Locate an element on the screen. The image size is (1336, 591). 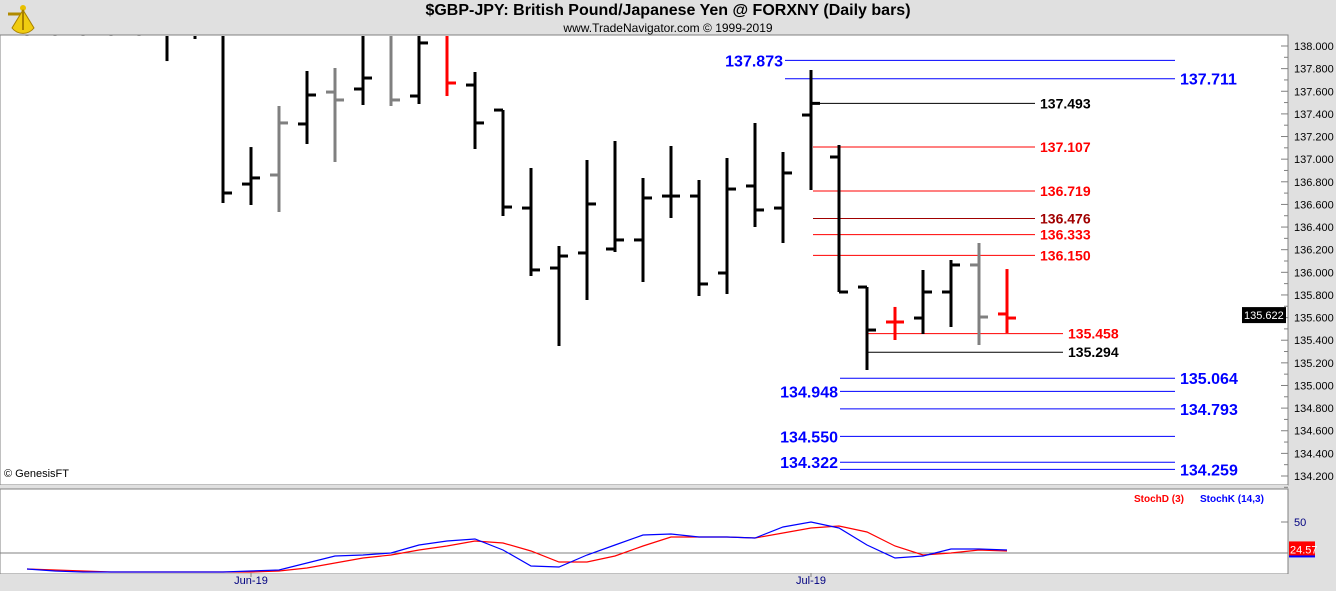
stoch-legend-0: StochD (3) is located at coordinates (1159, 499).